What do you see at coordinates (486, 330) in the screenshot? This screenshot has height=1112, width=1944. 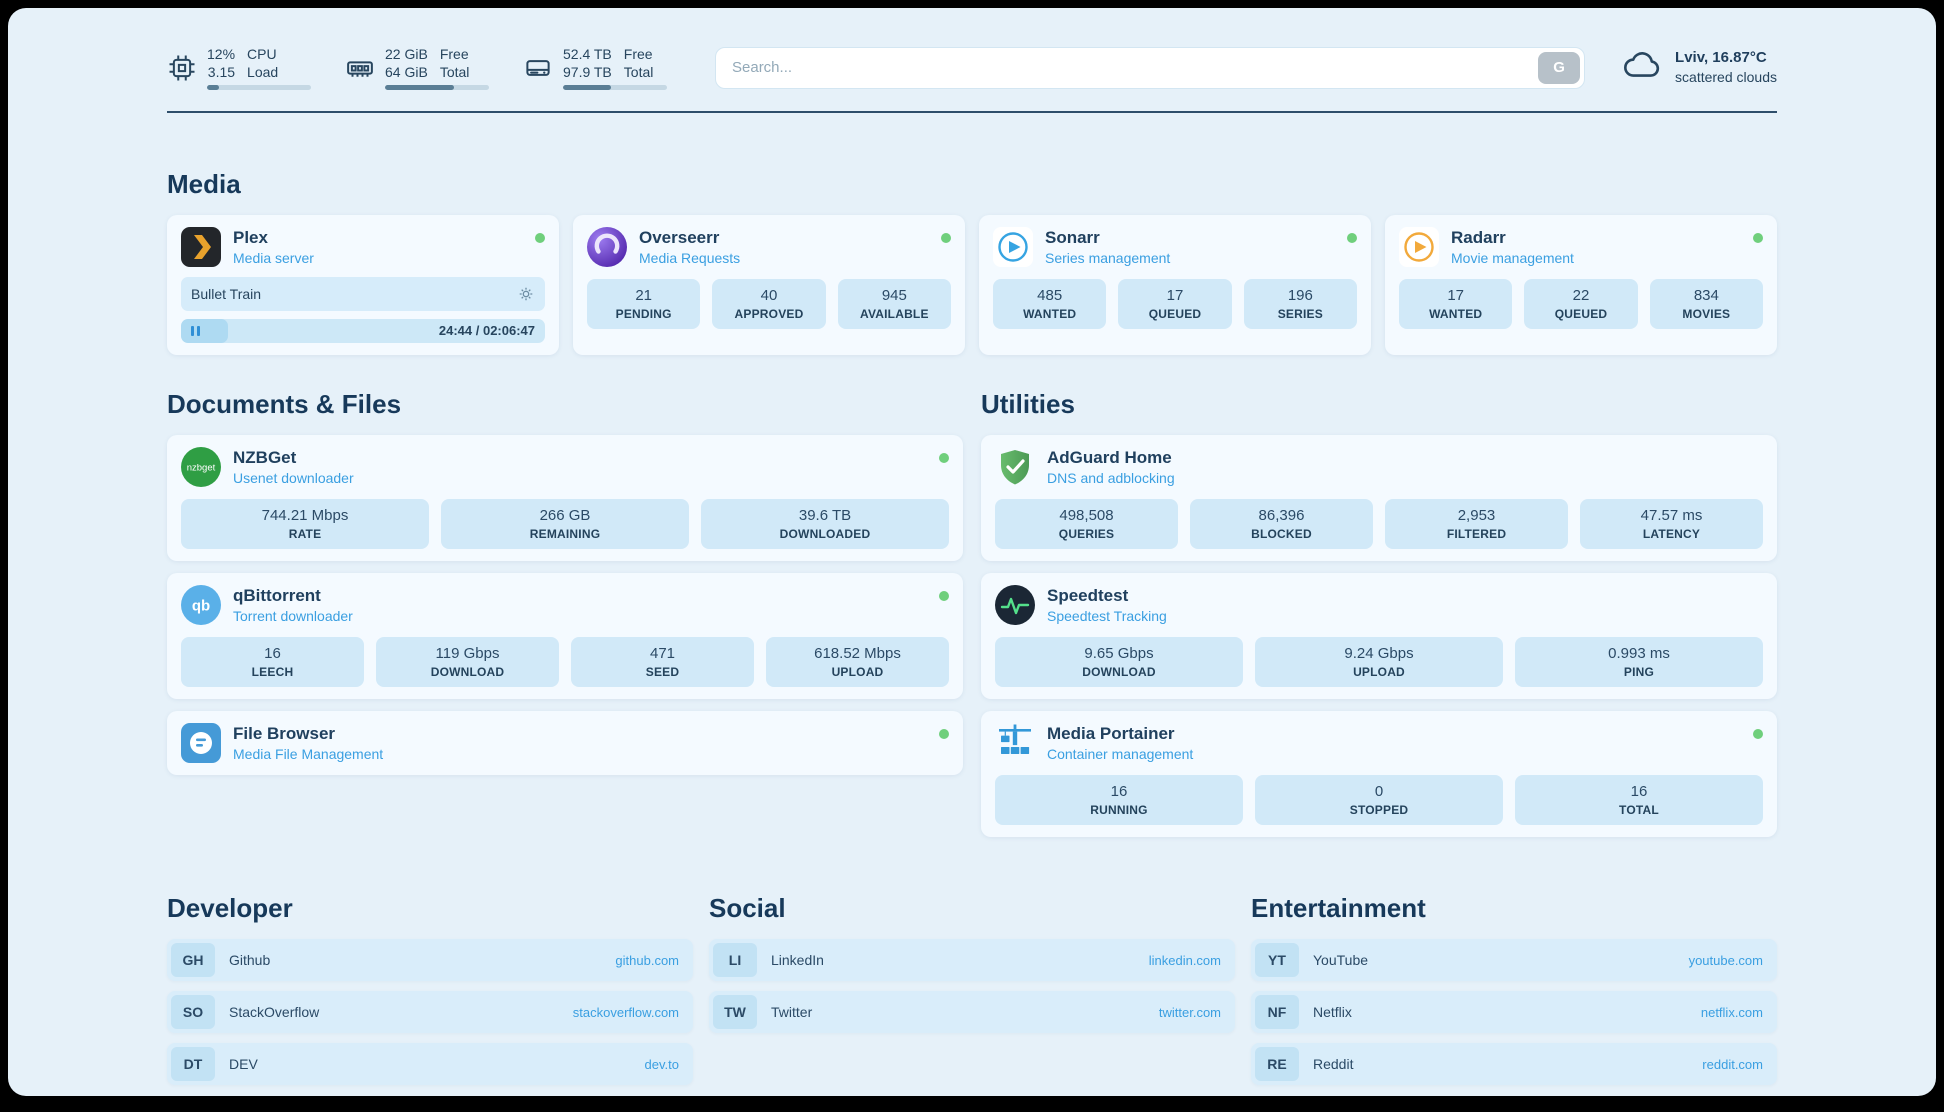 I see `playback-time: 24:44 / 02:06:47` at bounding box center [486, 330].